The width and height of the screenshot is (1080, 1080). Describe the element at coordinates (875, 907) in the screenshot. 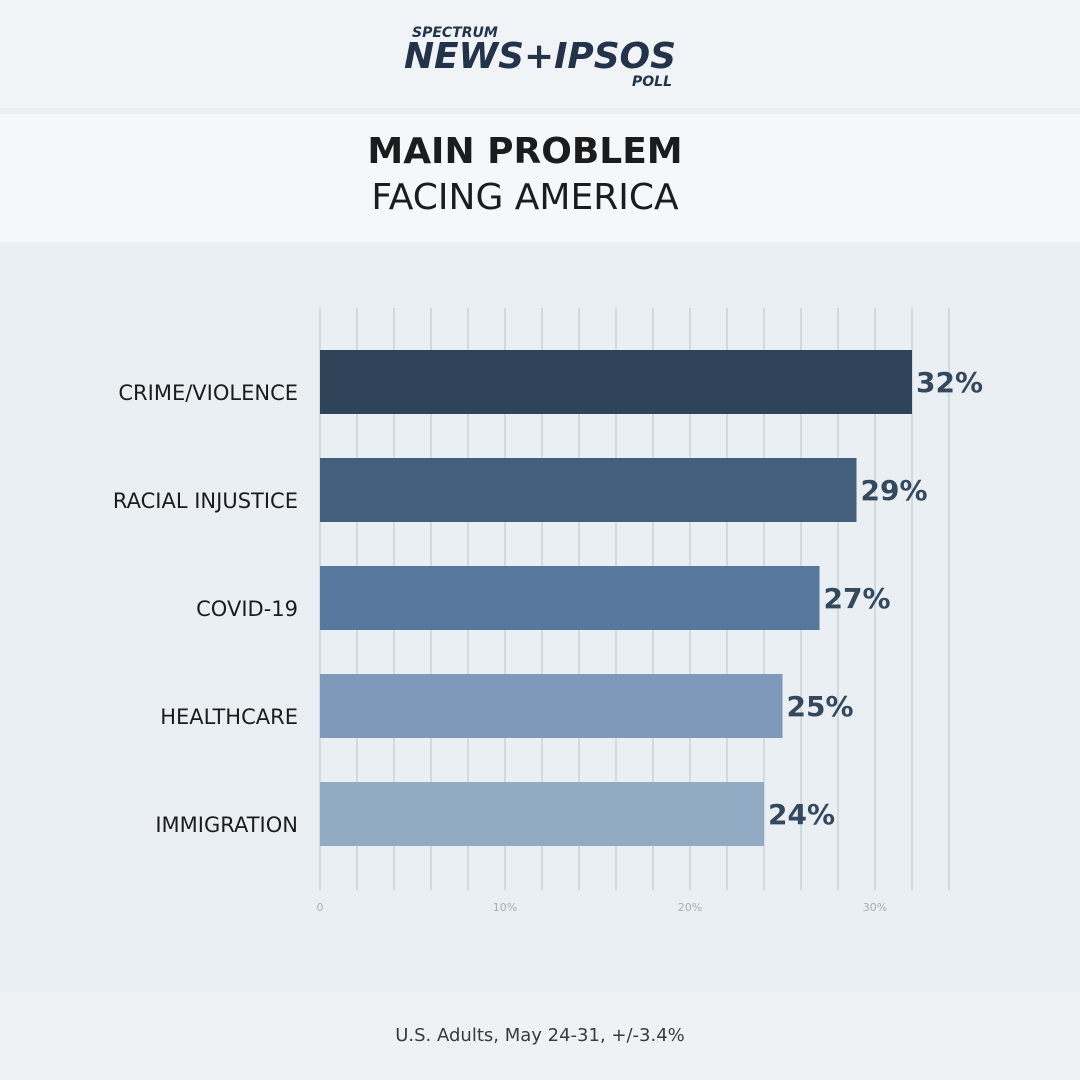

I see `x-tick-label: 30%` at that location.